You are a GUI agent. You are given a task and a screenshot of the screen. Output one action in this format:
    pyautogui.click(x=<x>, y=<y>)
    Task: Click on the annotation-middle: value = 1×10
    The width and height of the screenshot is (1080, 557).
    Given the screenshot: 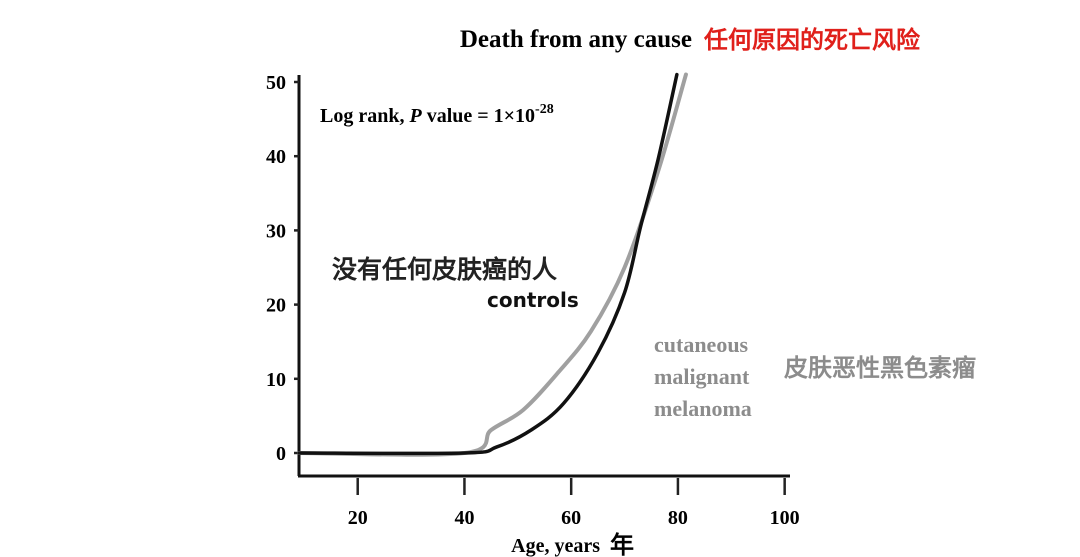 What is the action you would take?
    pyautogui.click(x=478, y=116)
    